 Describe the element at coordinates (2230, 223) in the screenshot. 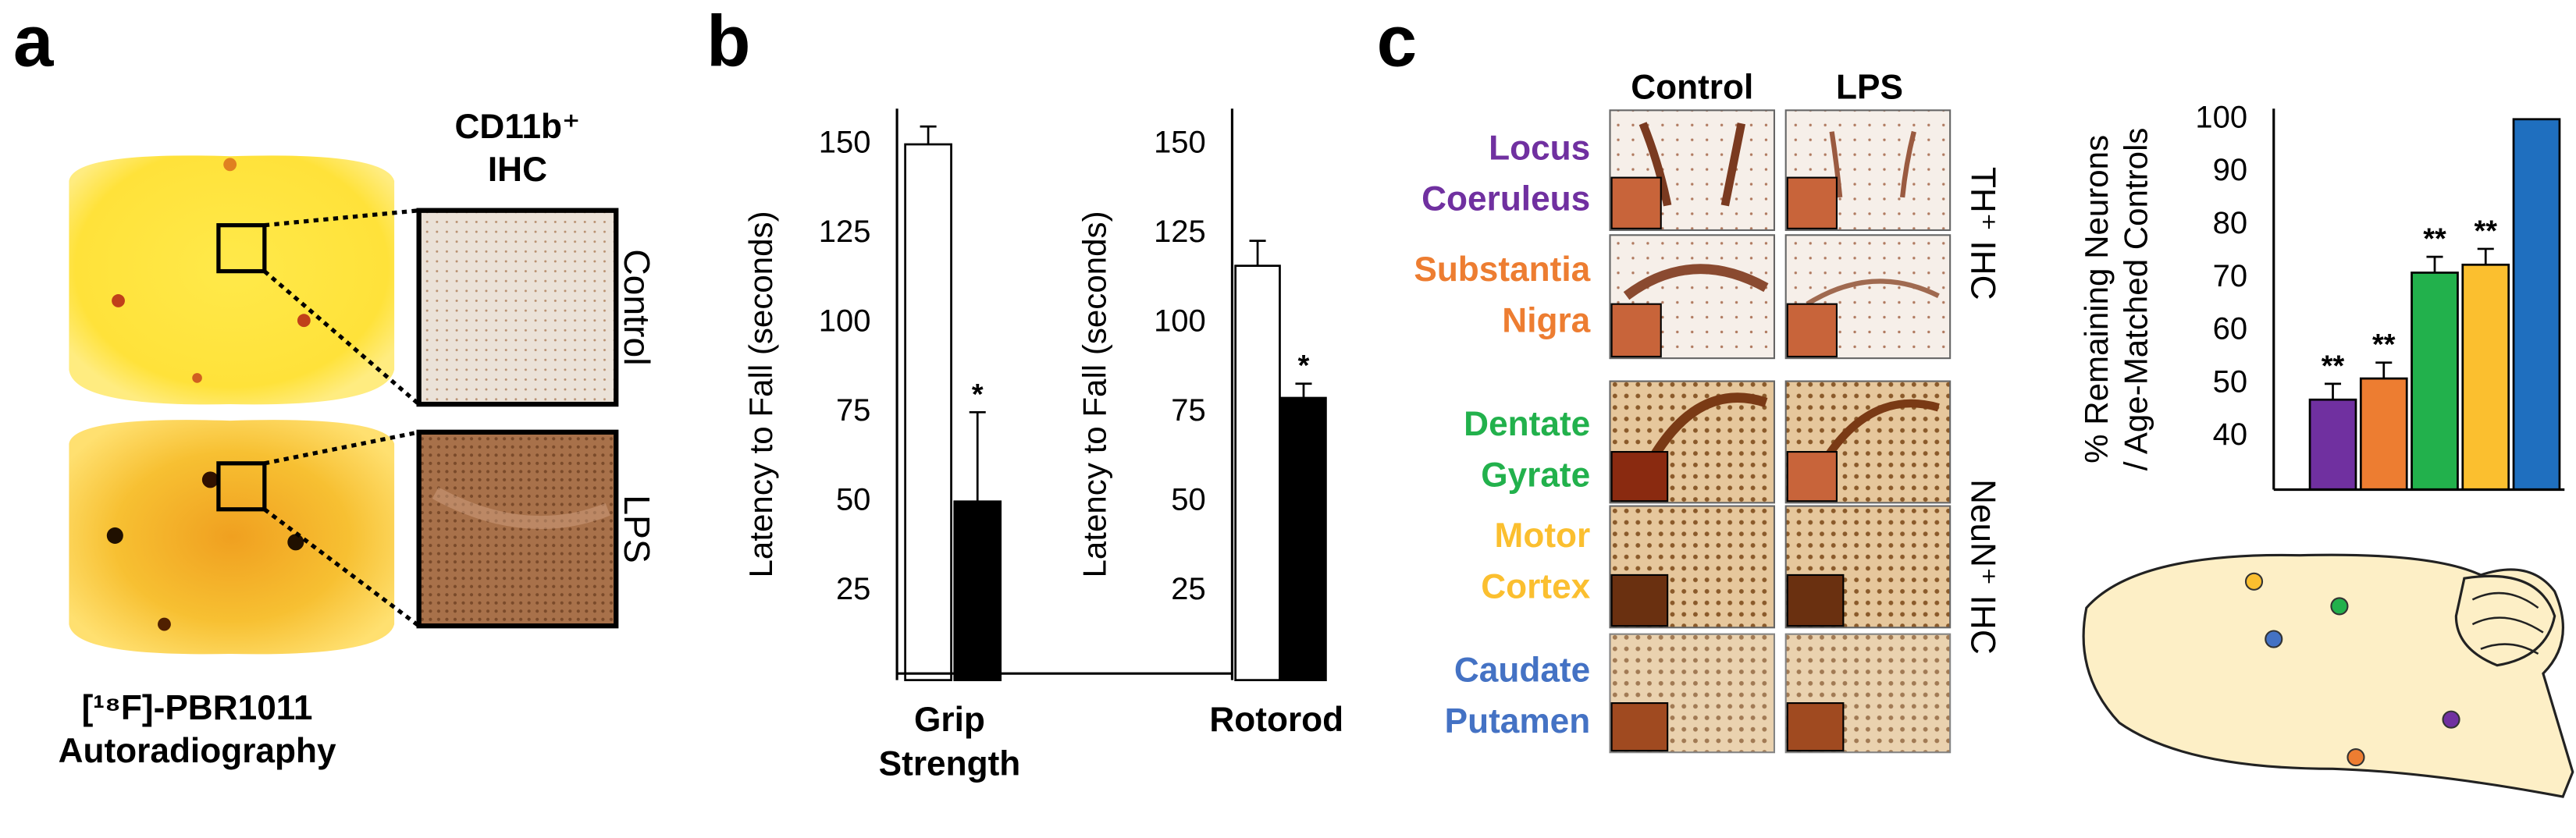

I see `y-tick-label: 80` at that location.